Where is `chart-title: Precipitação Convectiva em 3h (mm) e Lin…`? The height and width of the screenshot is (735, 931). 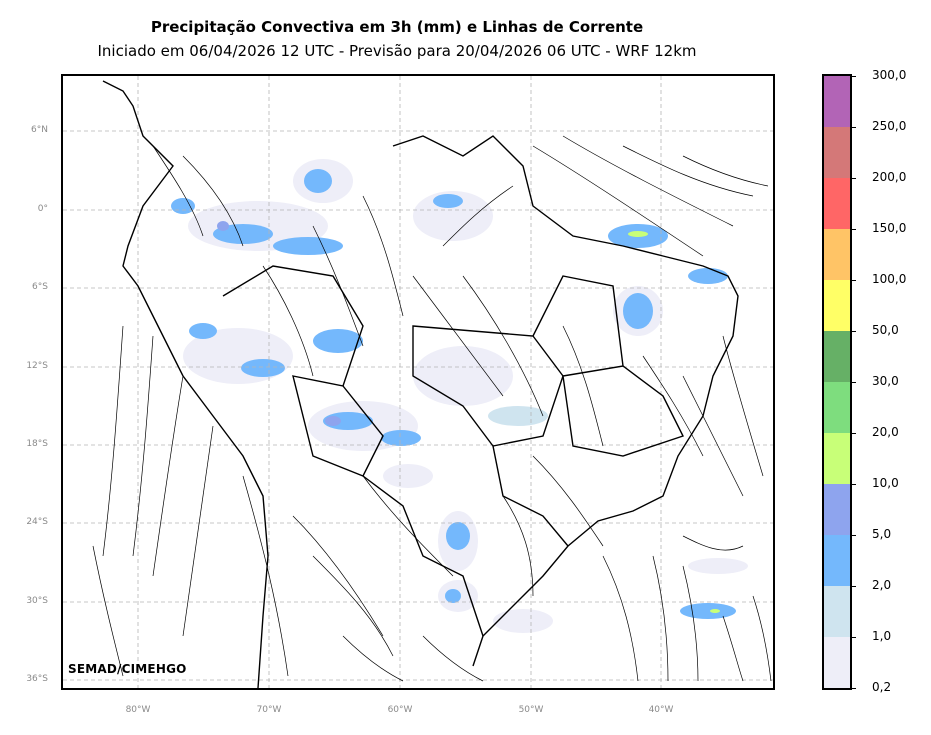 chart-title: Precipitação Convectiva em 3h (mm) e Lin… is located at coordinates (397, 27).